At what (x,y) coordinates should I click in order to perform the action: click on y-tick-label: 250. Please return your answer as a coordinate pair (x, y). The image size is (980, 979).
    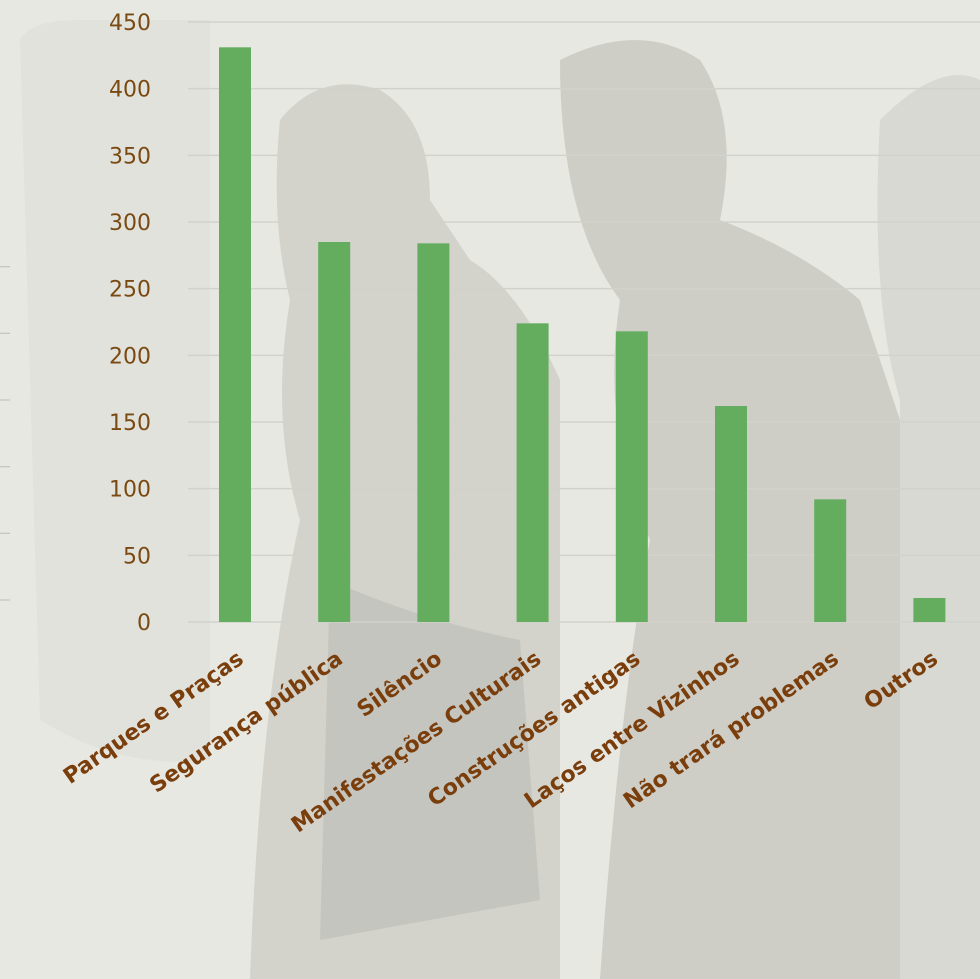
    Looking at the image, I should click on (130, 290).